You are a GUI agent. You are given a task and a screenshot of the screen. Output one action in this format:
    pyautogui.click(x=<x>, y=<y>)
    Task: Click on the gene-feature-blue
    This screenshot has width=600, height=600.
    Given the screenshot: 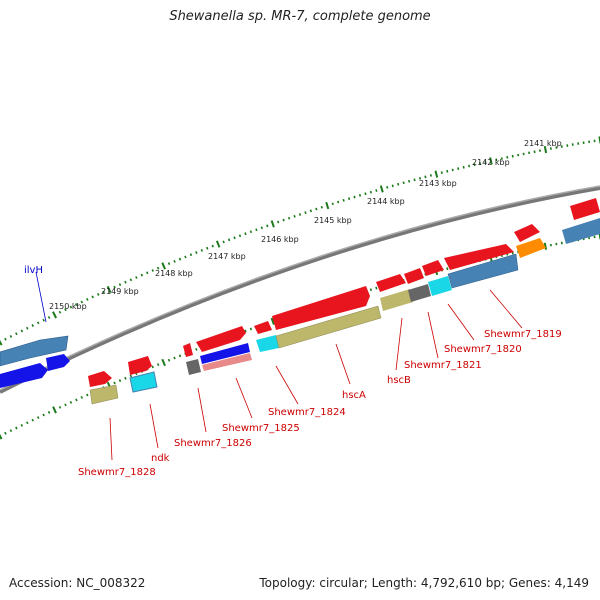 What is the action you would take?
    pyautogui.click(x=24, y=375)
    